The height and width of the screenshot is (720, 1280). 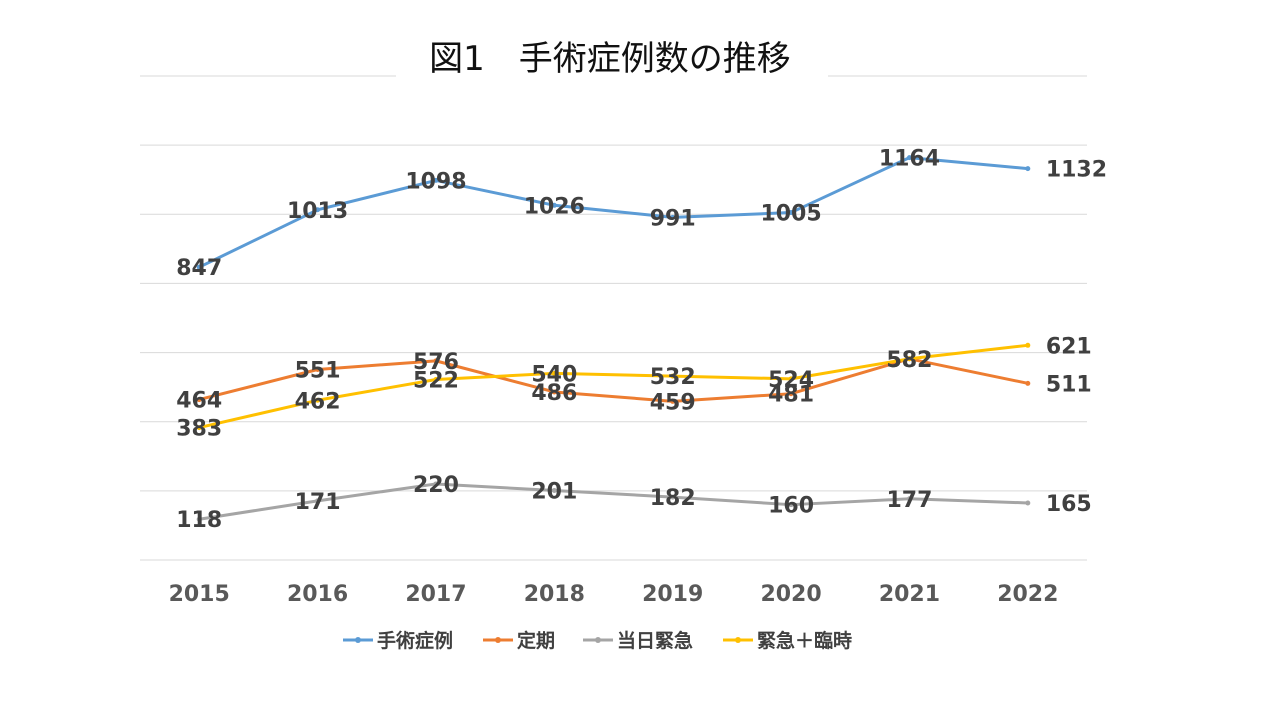 I want to click on x-tick-label: 2019, so click(x=672, y=594).